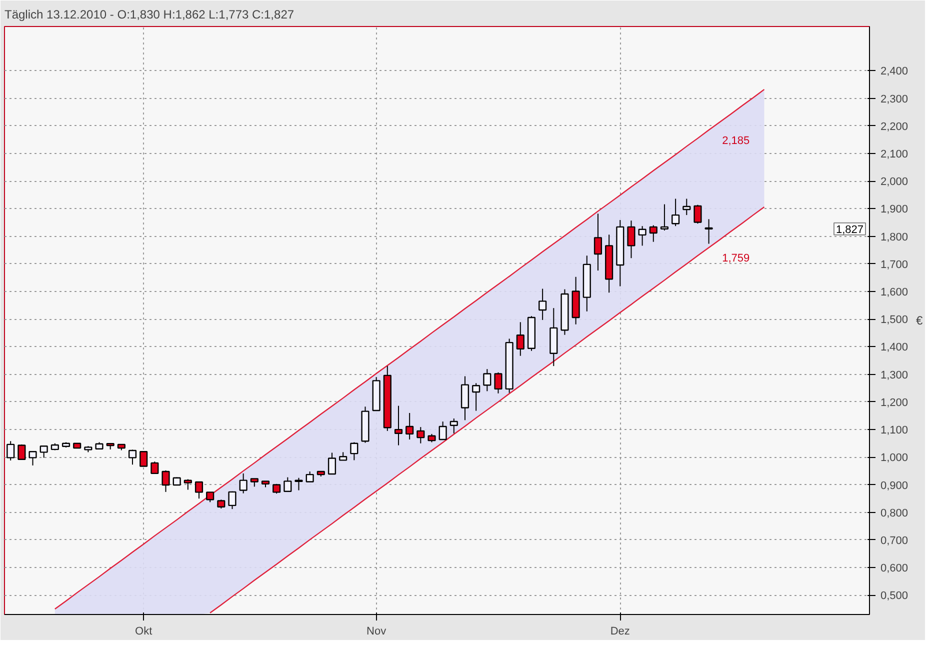 This screenshot has height=646, width=933. Describe the element at coordinates (736, 141) in the screenshot. I see `annotation: 2,185` at that location.